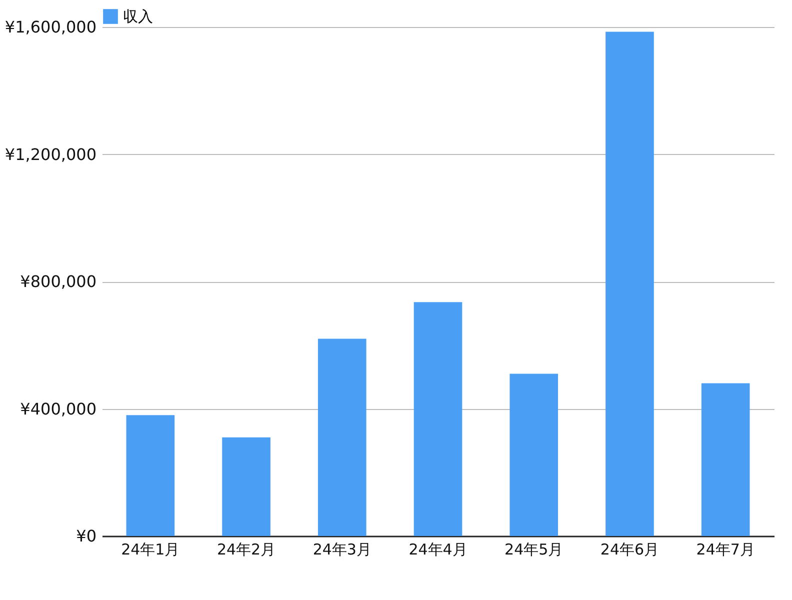 The image size is (792, 600). Describe the element at coordinates (150, 549) in the screenshot. I see `x-tick-label: 24年1月` at that location.